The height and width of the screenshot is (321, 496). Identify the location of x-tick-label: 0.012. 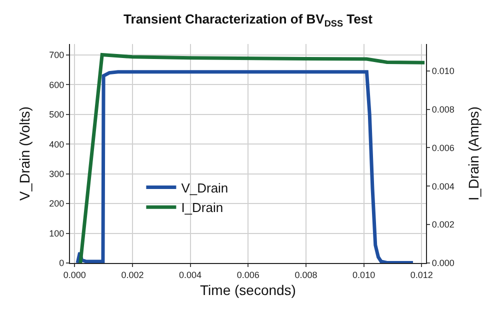
(421, 275).